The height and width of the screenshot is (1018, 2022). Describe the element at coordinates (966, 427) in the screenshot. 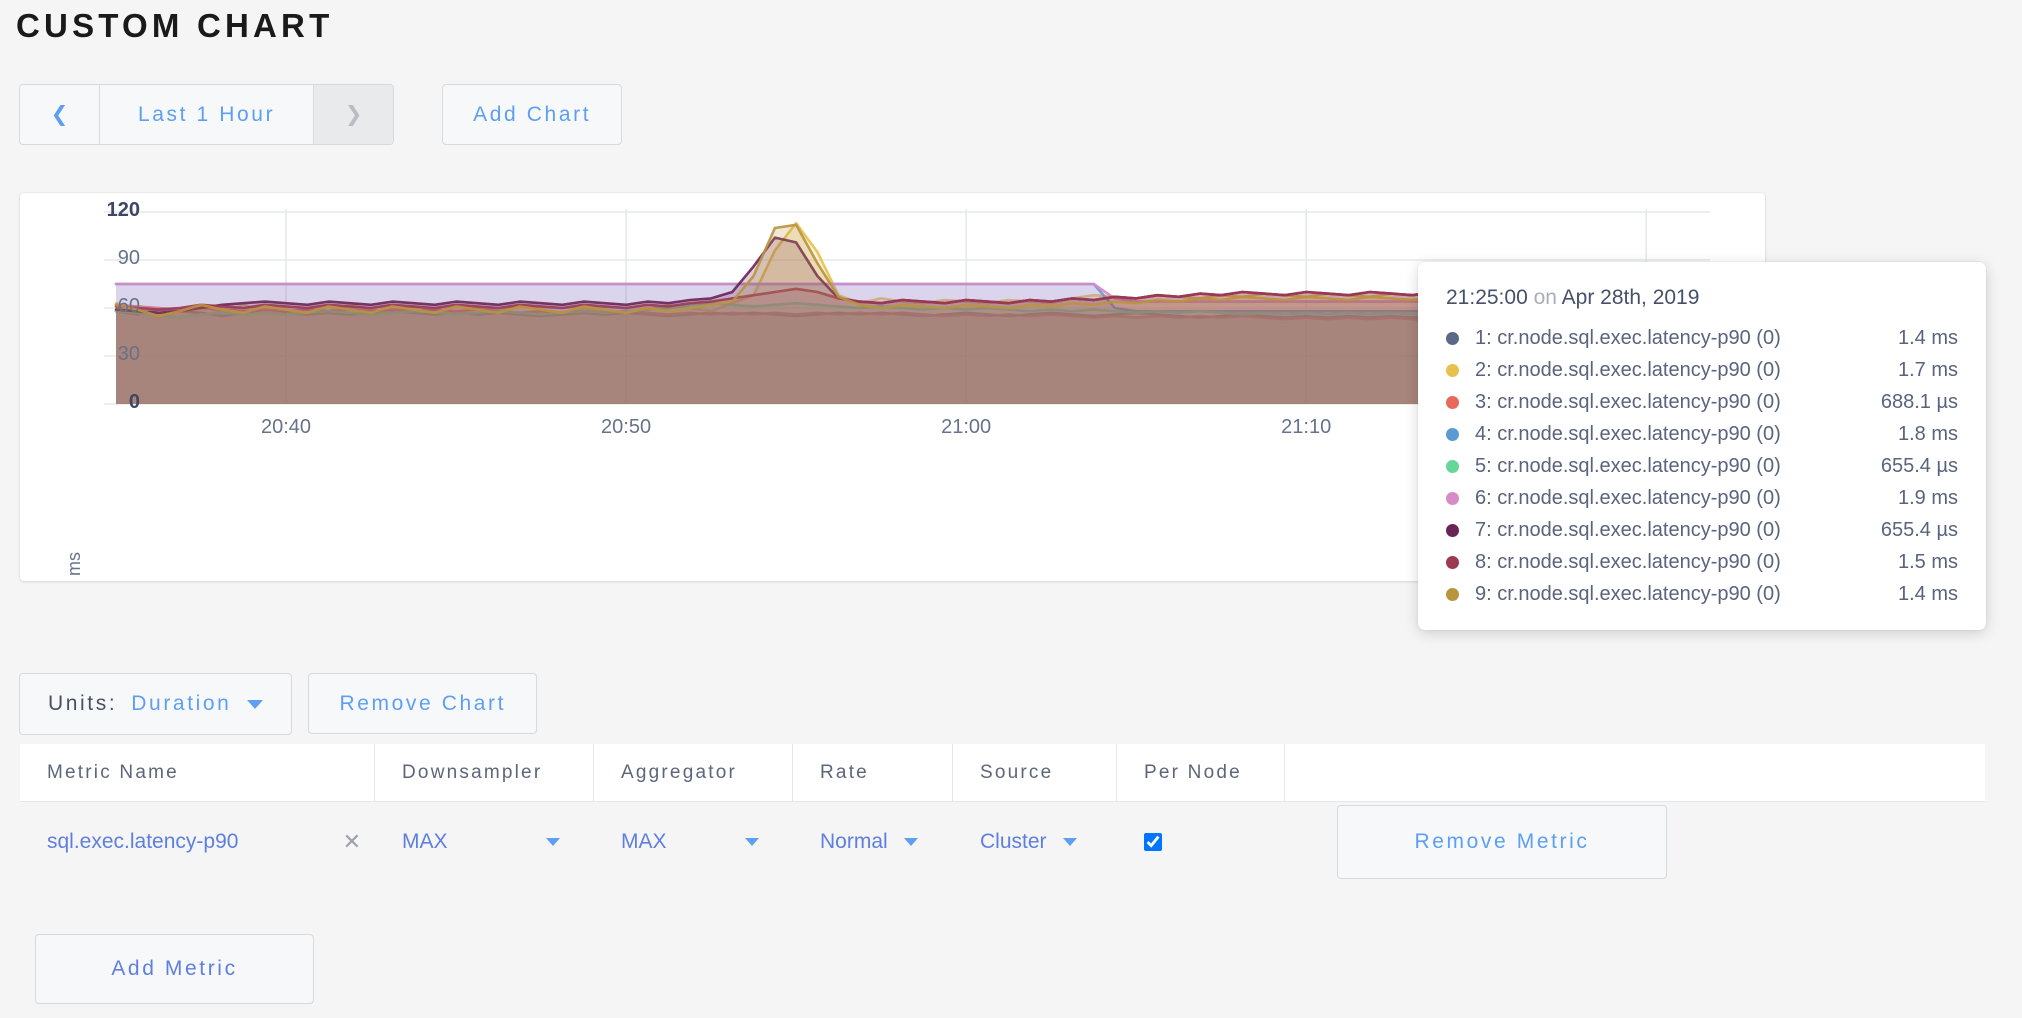

I see `x-tick-label: 21:00` at that location.